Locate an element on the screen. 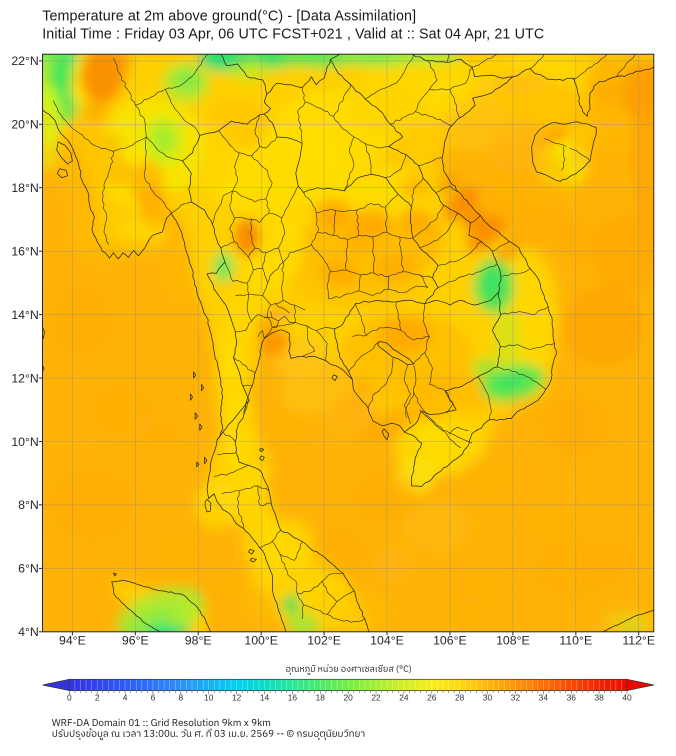  svg-text: 38 is located at coordinates (599, 697).